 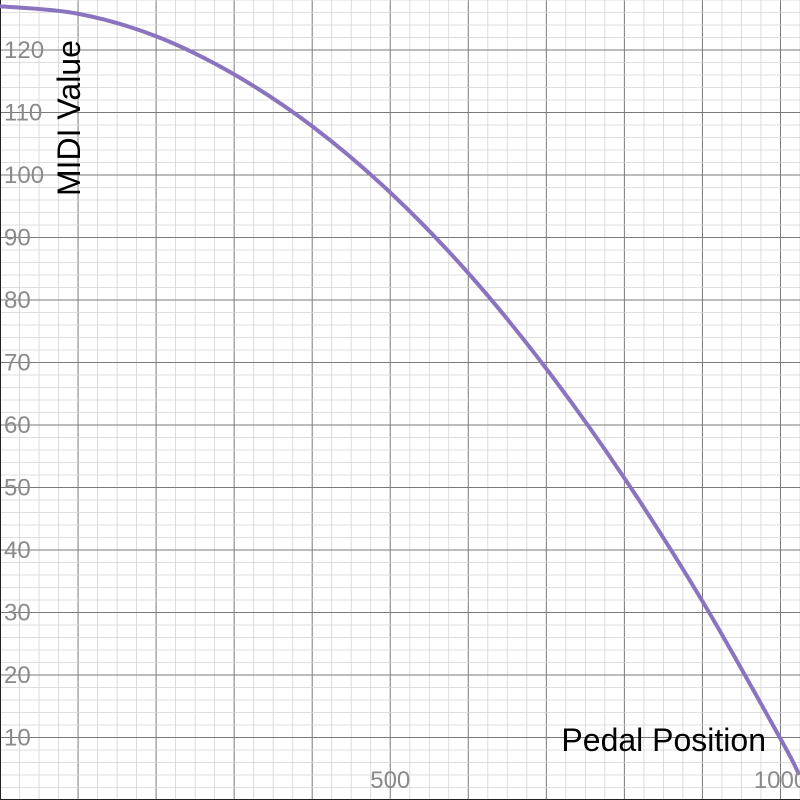 I want to click on y-tick-label: 40, so click(x=17, y=550).